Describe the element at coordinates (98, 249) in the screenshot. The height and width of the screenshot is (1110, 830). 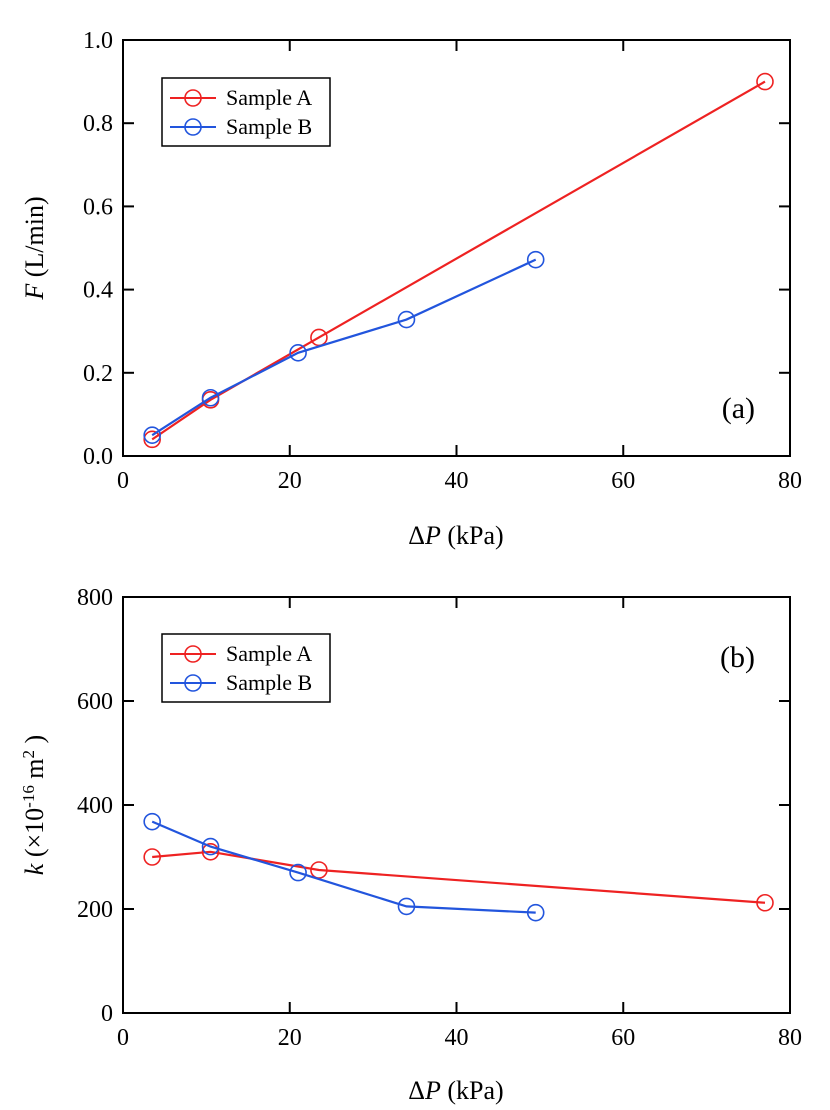
I see `y-tick-labels: 0.0 0.2 0.4 0.6 0.8 1.0` at that location.